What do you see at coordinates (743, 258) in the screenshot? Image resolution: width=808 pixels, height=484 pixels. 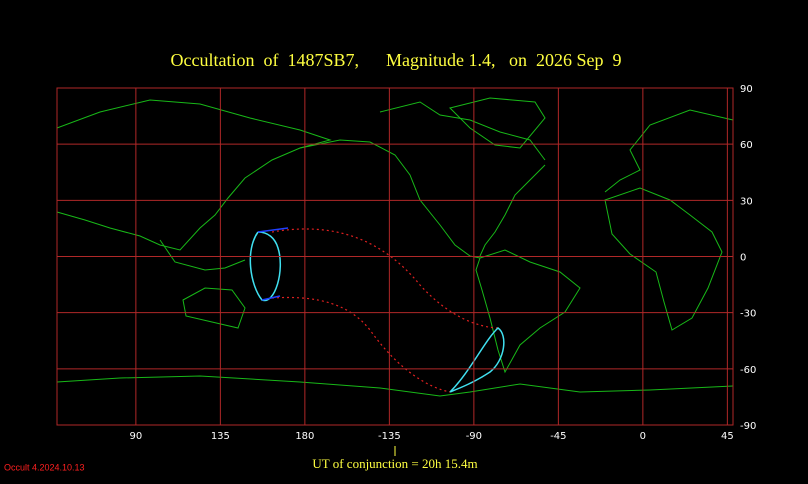 I see `lat-tick-label: 0` at bounding box center [743, 258].